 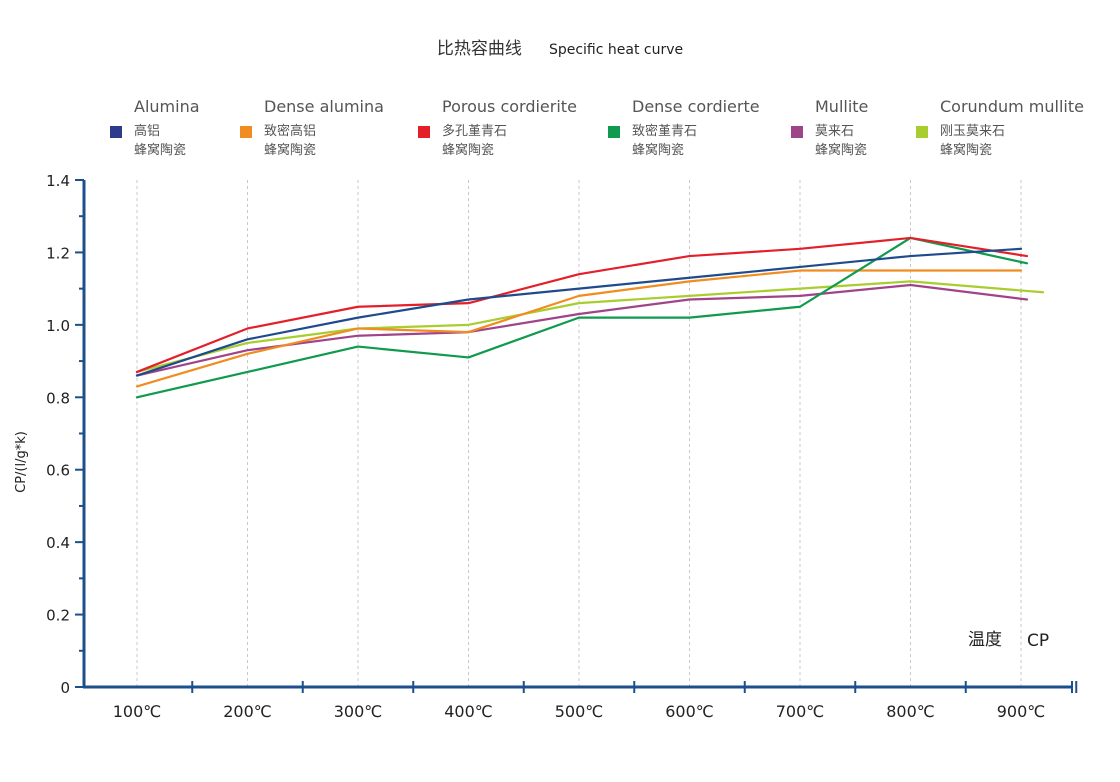 I want to click on x-tick-label: 400℃, so click(x=468, y=711).